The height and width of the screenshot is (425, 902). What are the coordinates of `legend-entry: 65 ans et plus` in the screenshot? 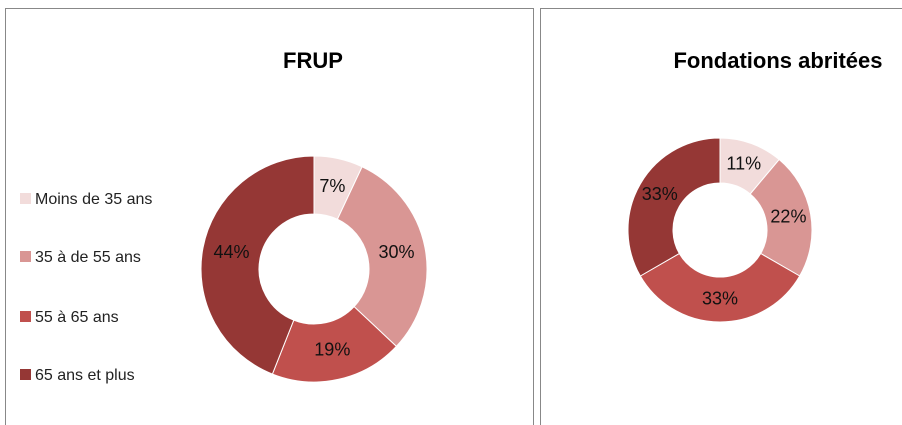 It's located at (95, 376).